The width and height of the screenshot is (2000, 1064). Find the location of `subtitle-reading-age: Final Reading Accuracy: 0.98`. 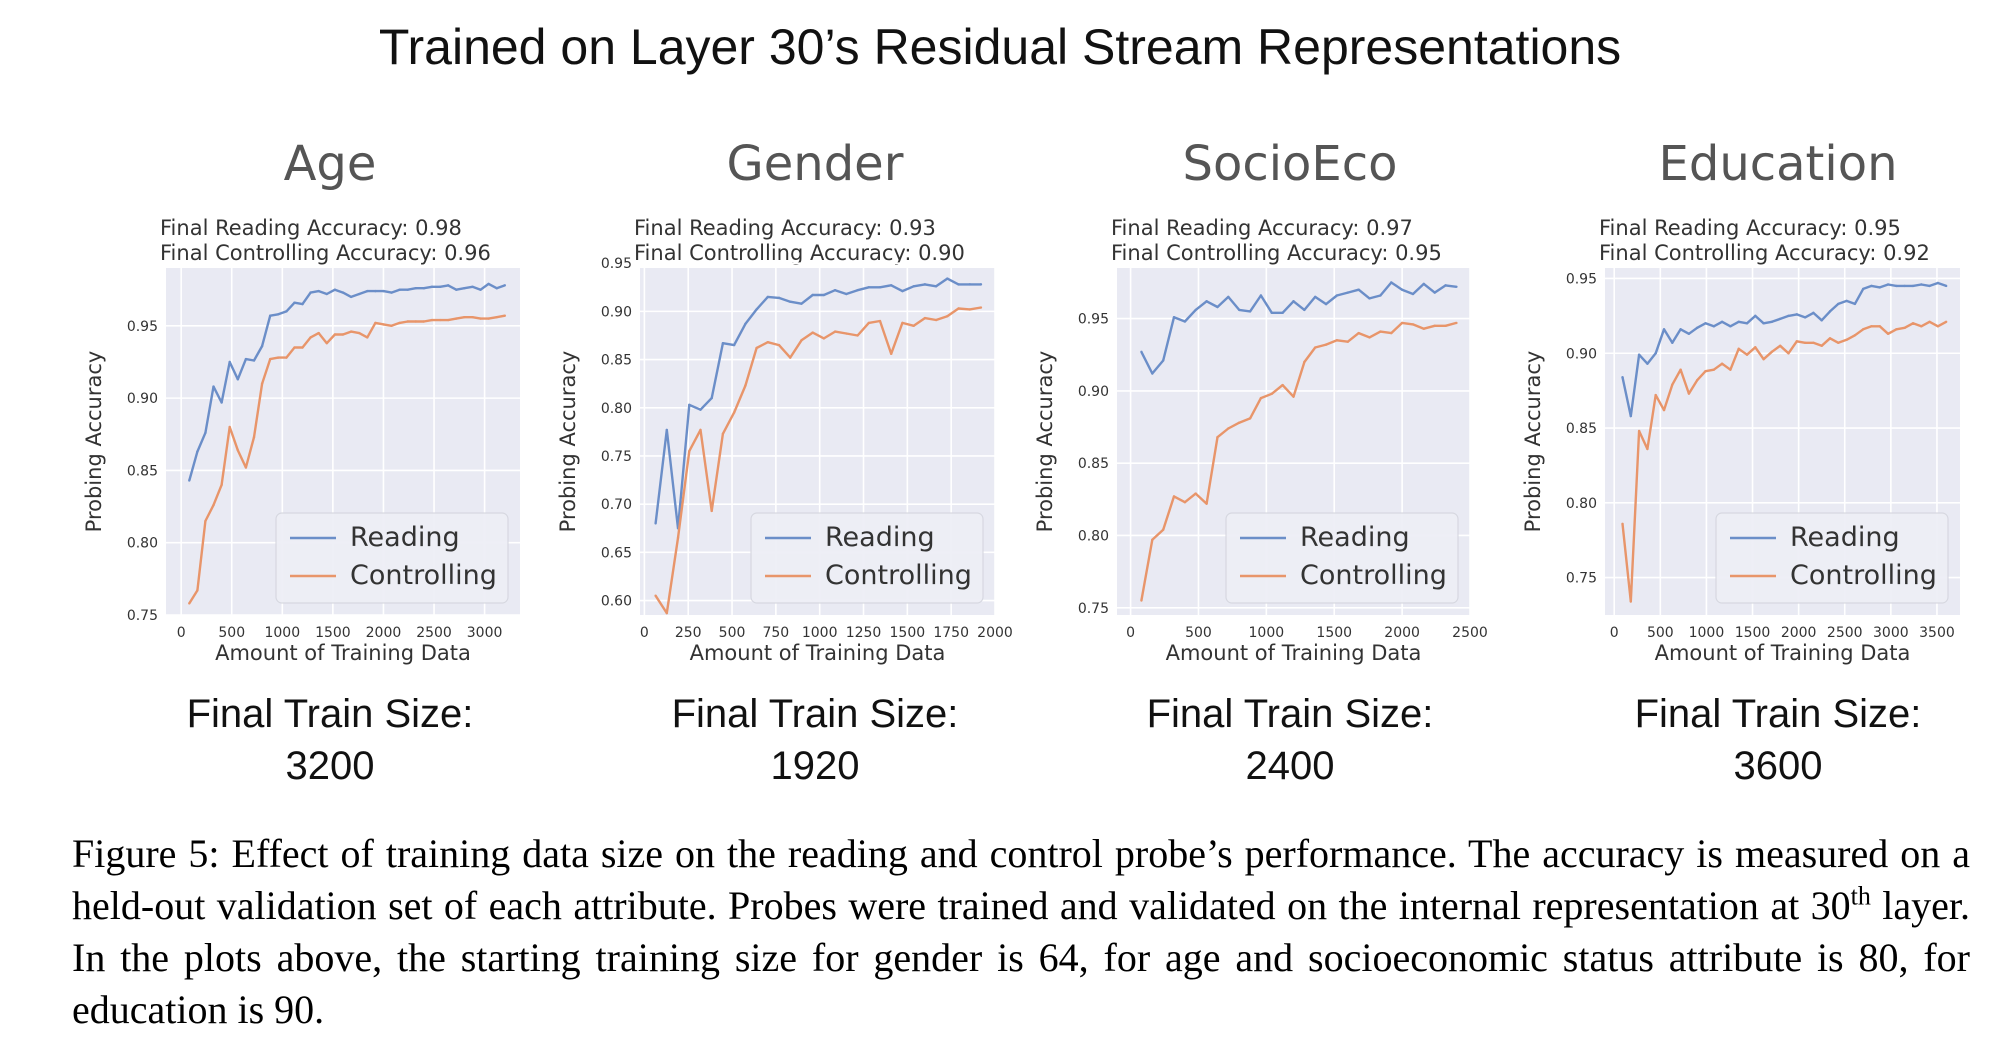

subtitle-reading-age: Final Reading Accuracy: 0.98 is located at coordinates (311, 228).